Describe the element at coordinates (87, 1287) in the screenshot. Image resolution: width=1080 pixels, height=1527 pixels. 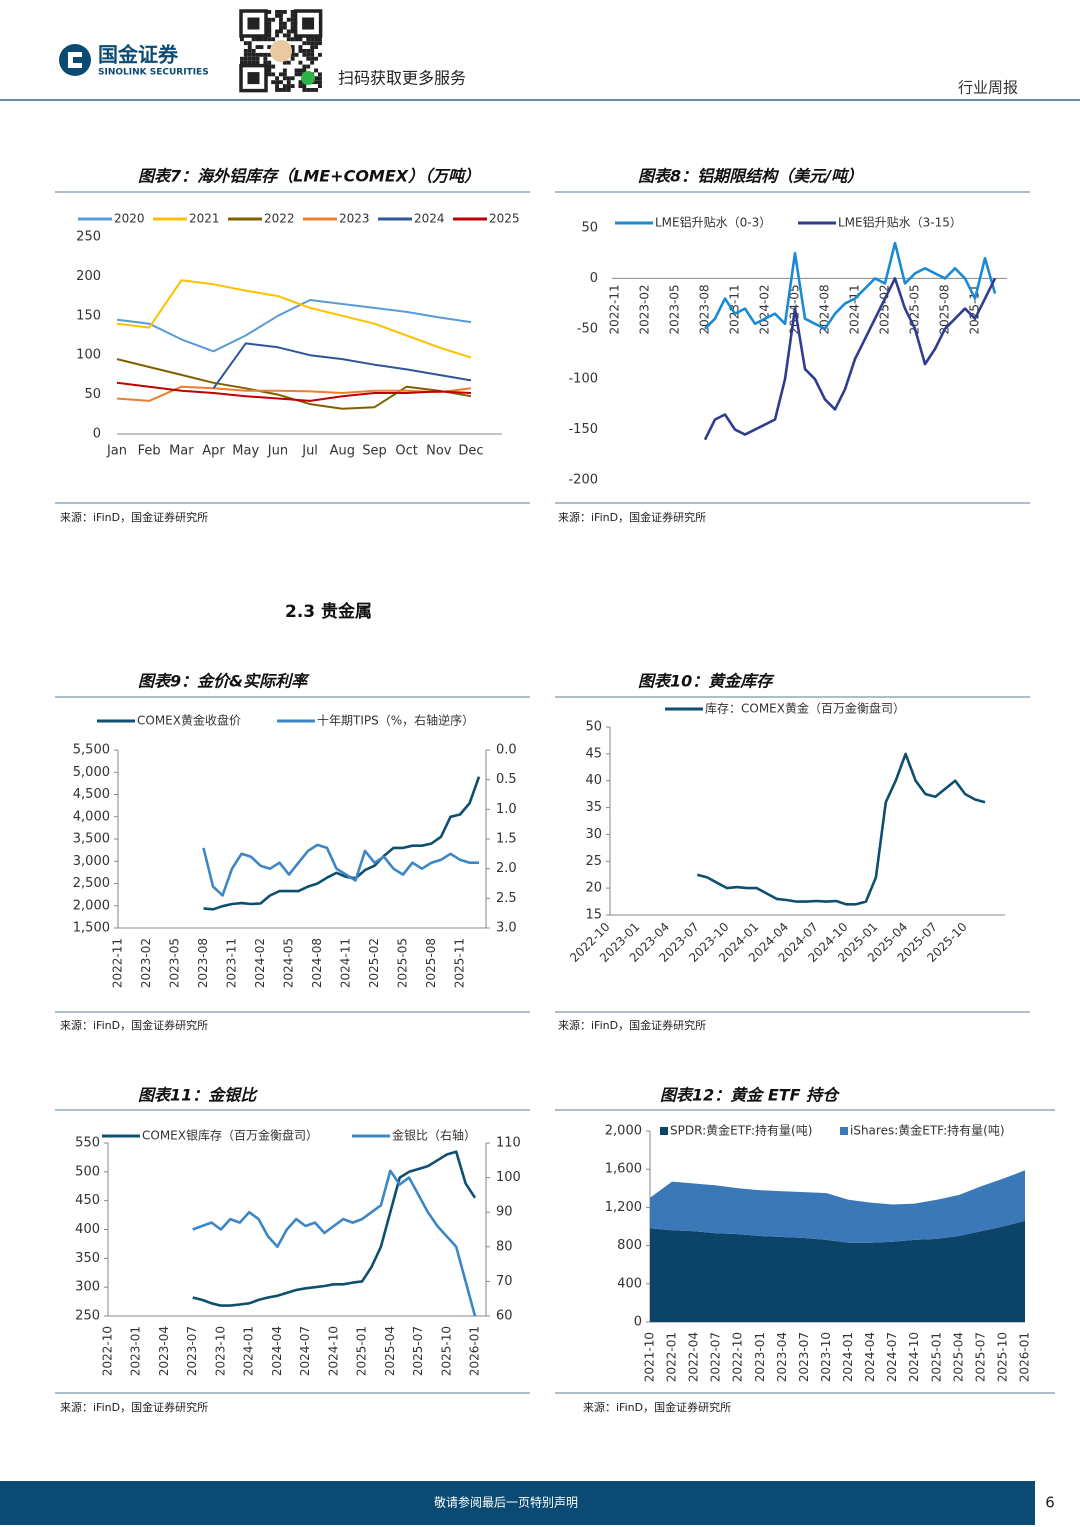
I see `y-tick-label: 300` at that location.